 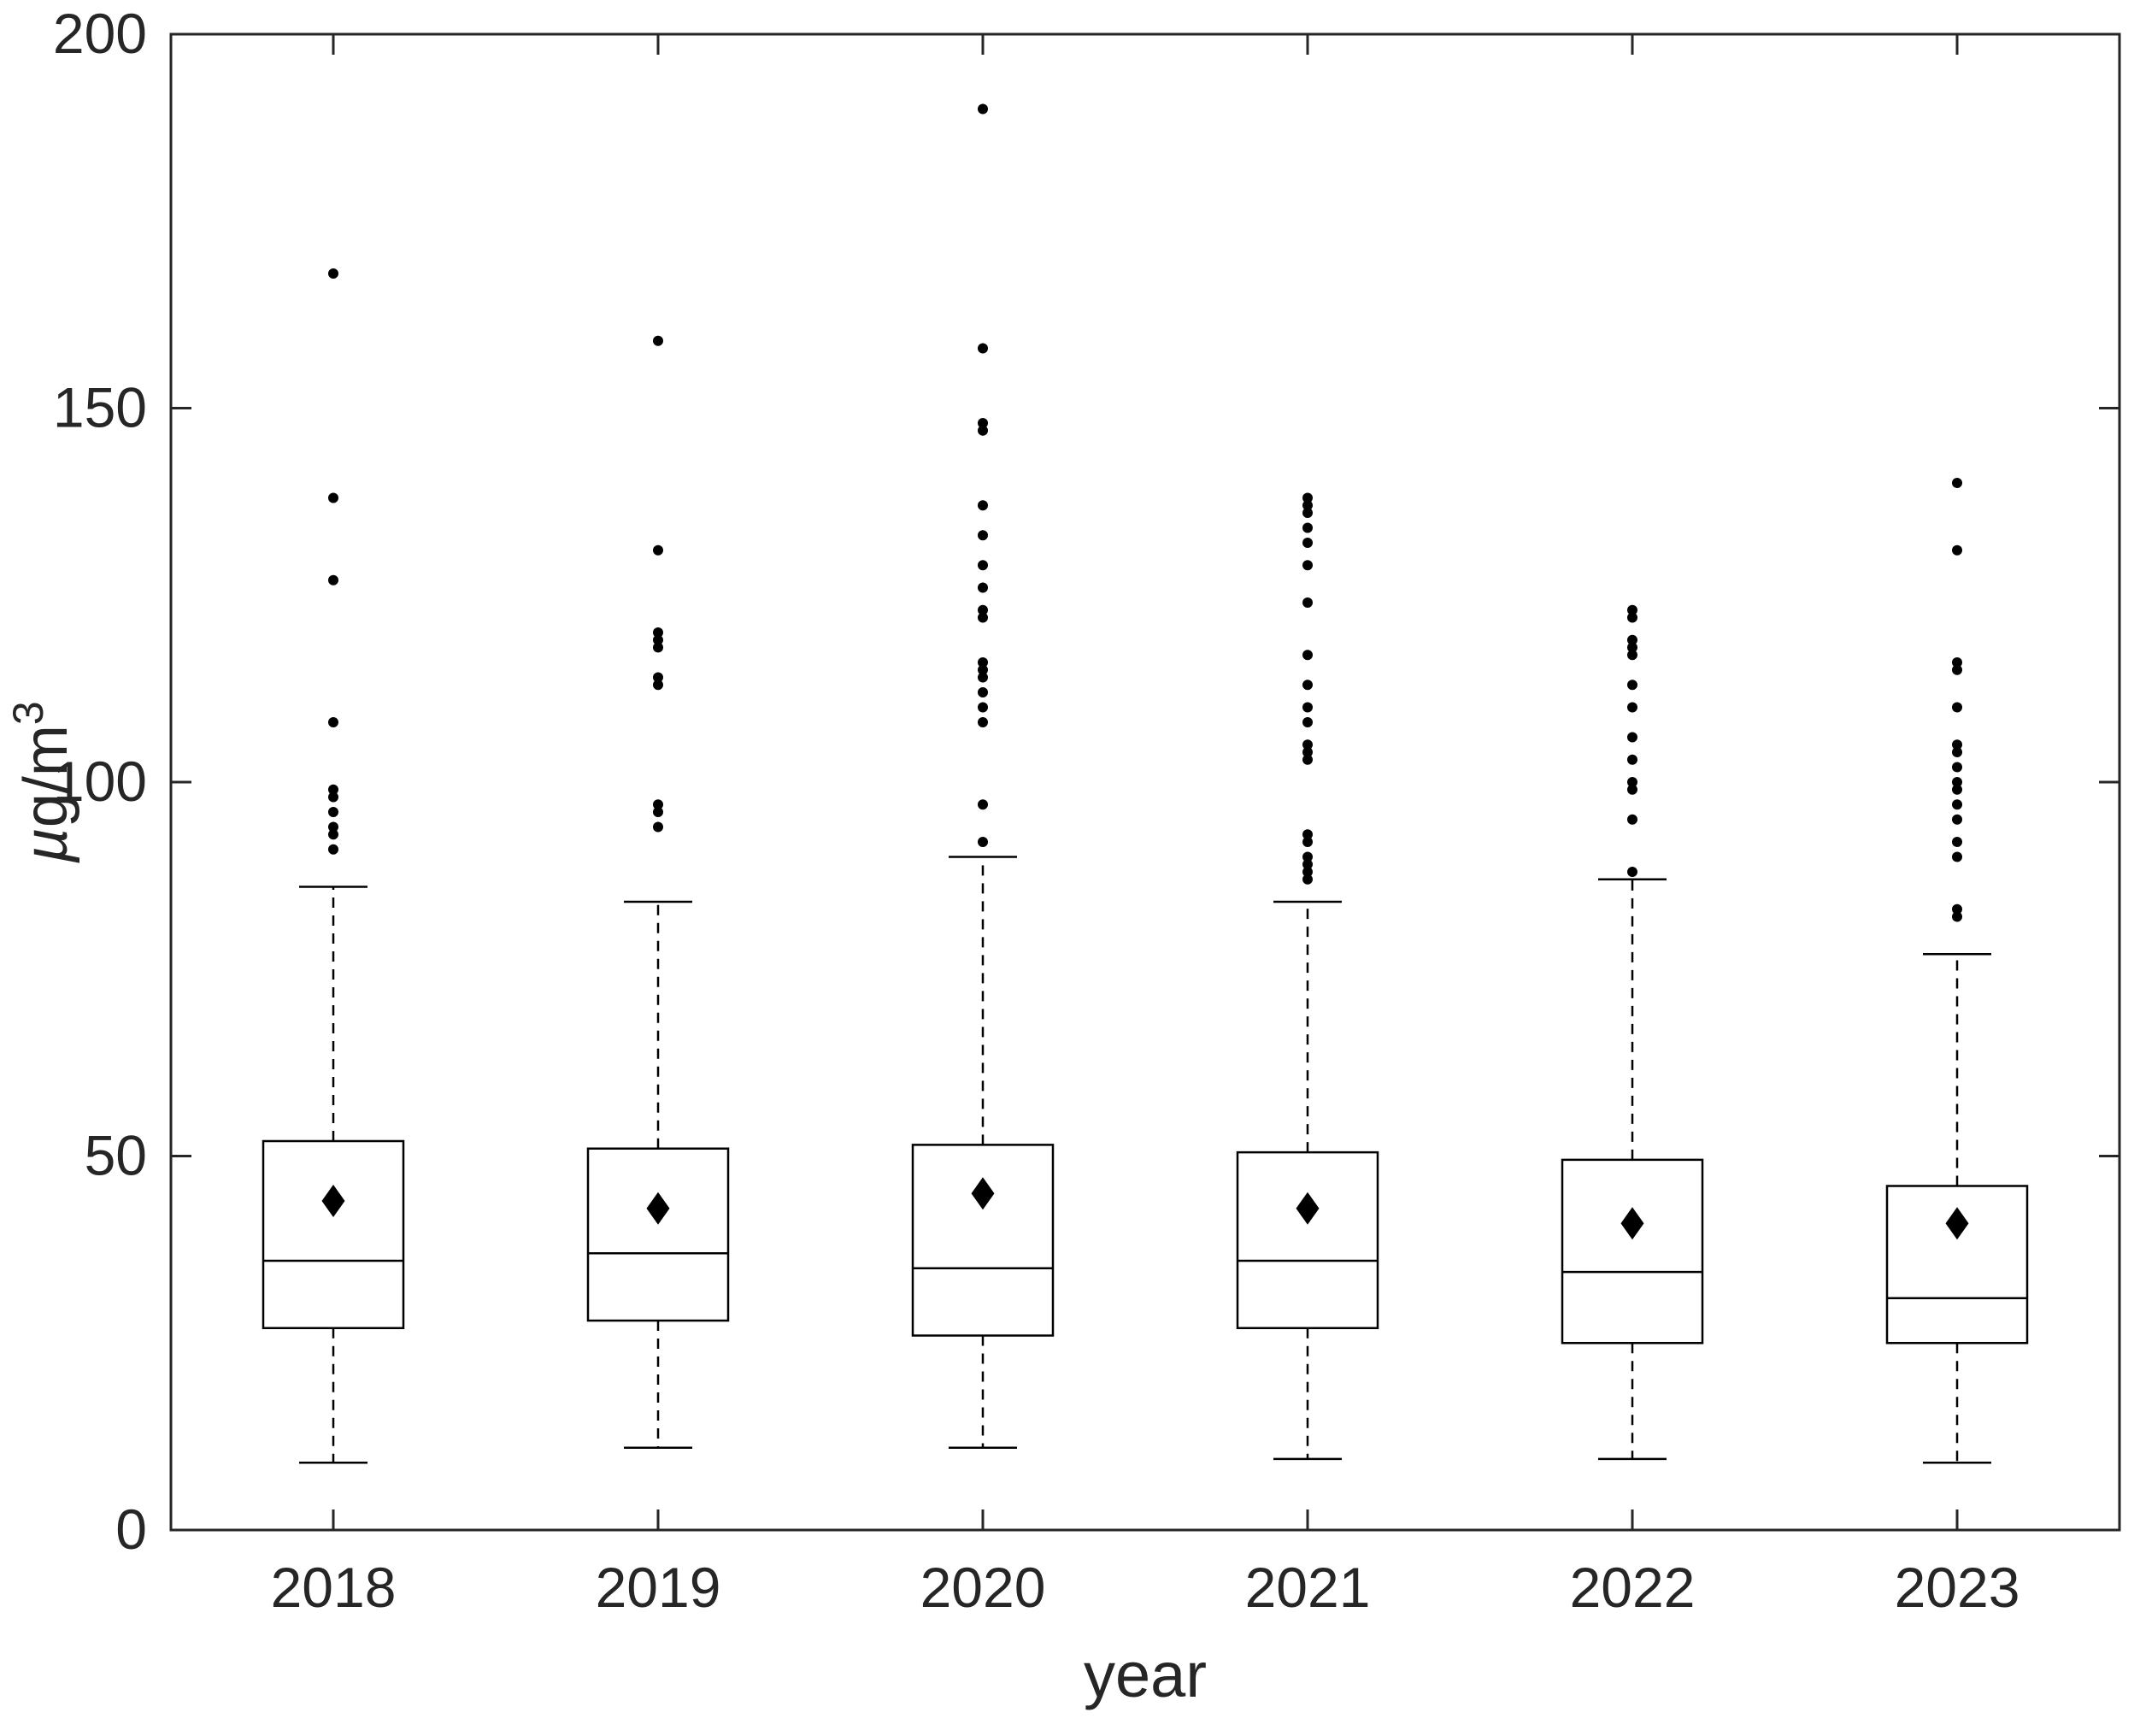 I want to click on box-2019, so click(x=658, y=1234).